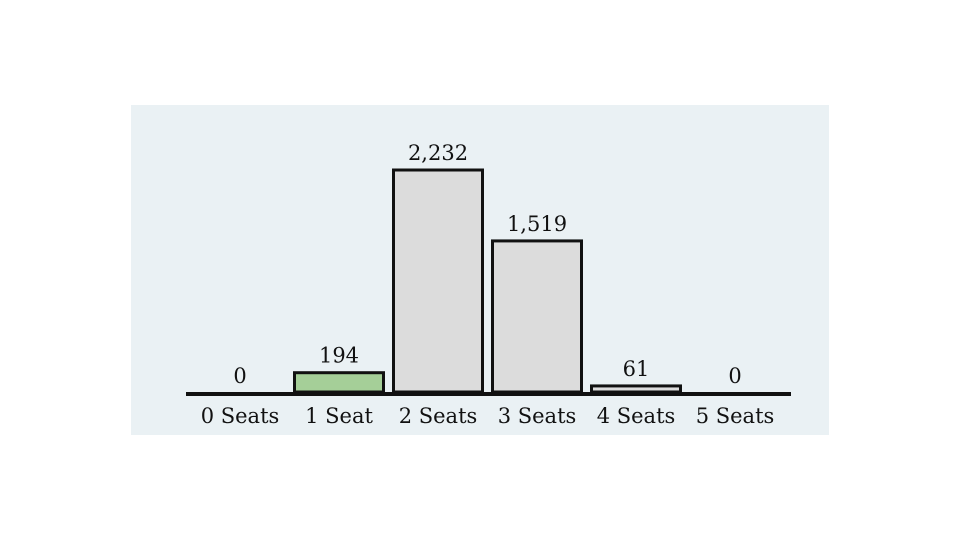 This screenshot has height=540, width=960. I want to click on bar-4-seats, so click(636, 389).